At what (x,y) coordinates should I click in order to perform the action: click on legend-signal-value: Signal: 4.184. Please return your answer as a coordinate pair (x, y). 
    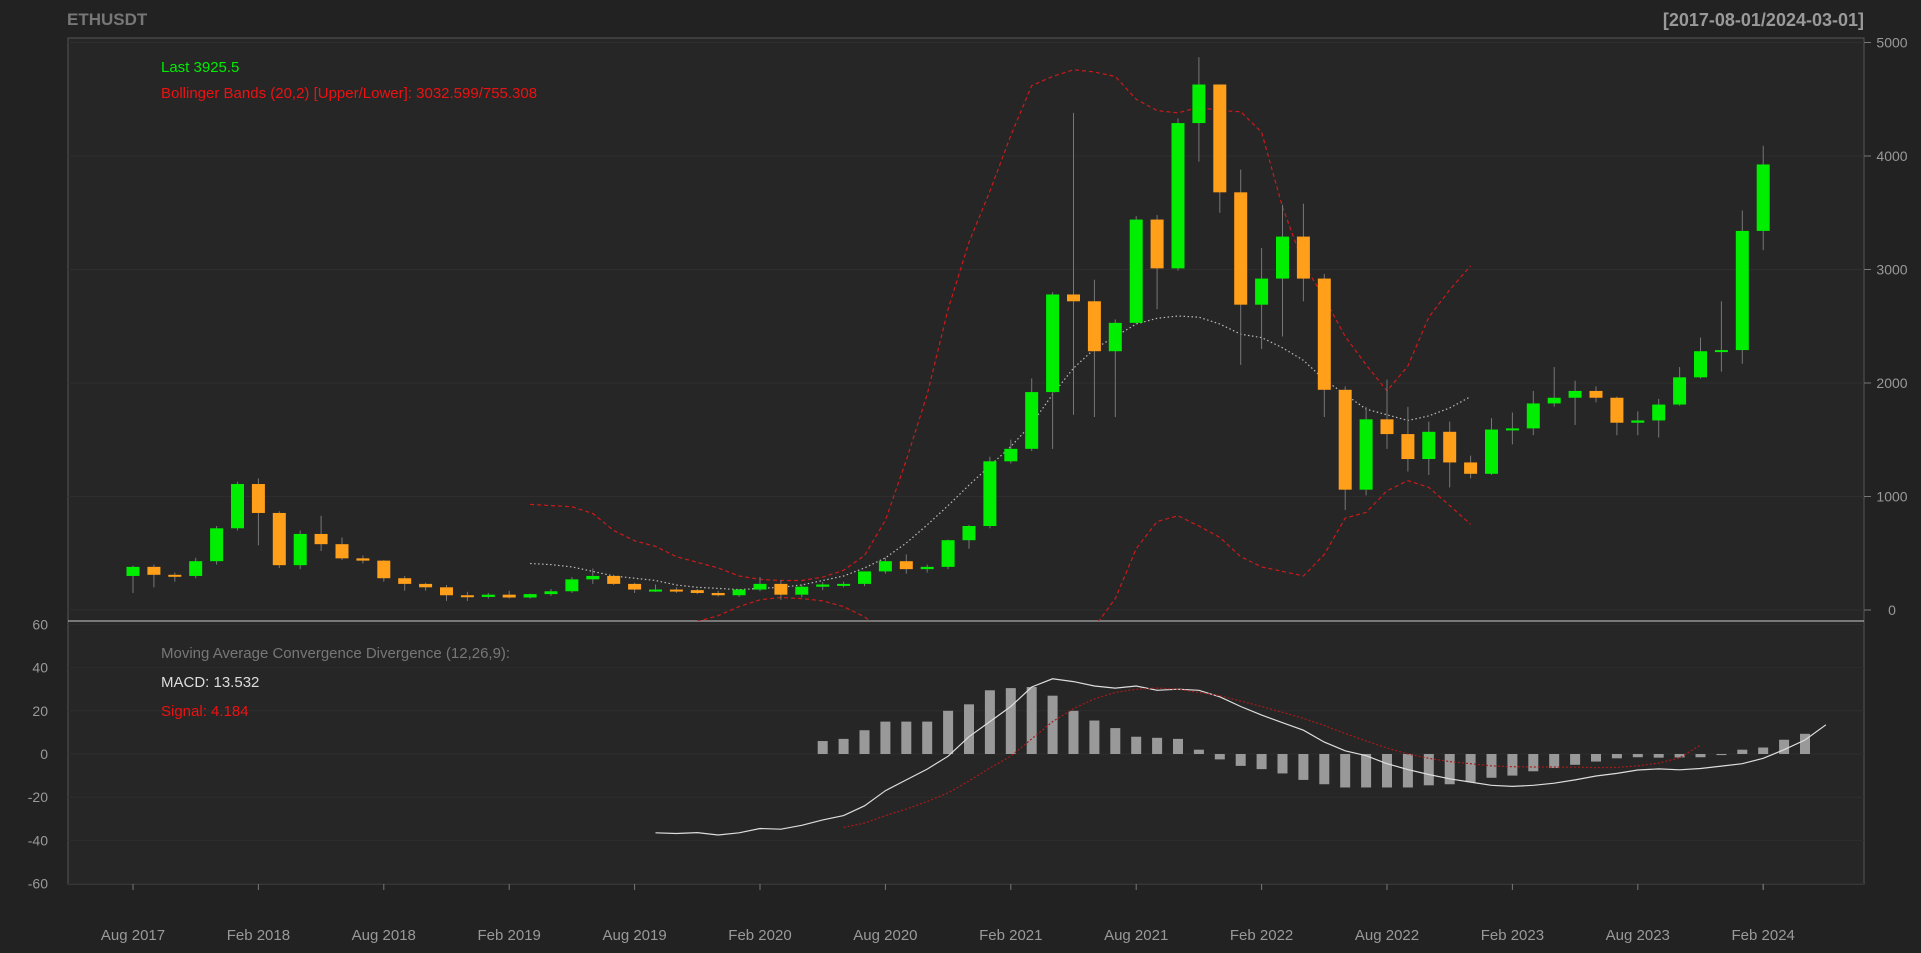
    Looking at the image, I should click on (205, 711).